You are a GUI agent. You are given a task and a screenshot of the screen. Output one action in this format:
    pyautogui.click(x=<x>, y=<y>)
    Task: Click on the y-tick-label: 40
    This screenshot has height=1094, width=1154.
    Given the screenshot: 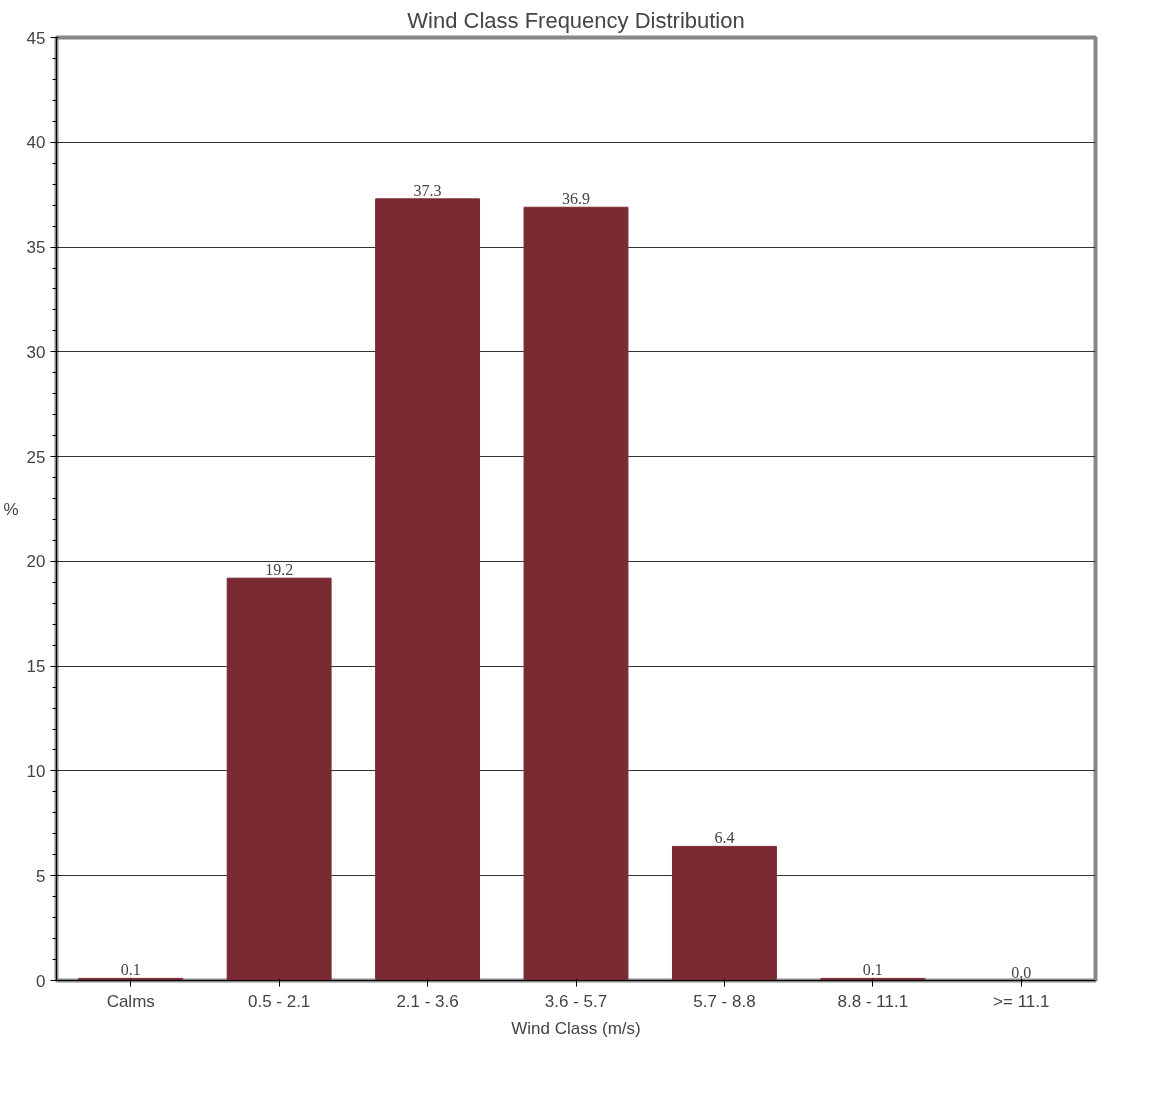 What is the action you would take?
    pyautogui.click(x=36, y=143)
    